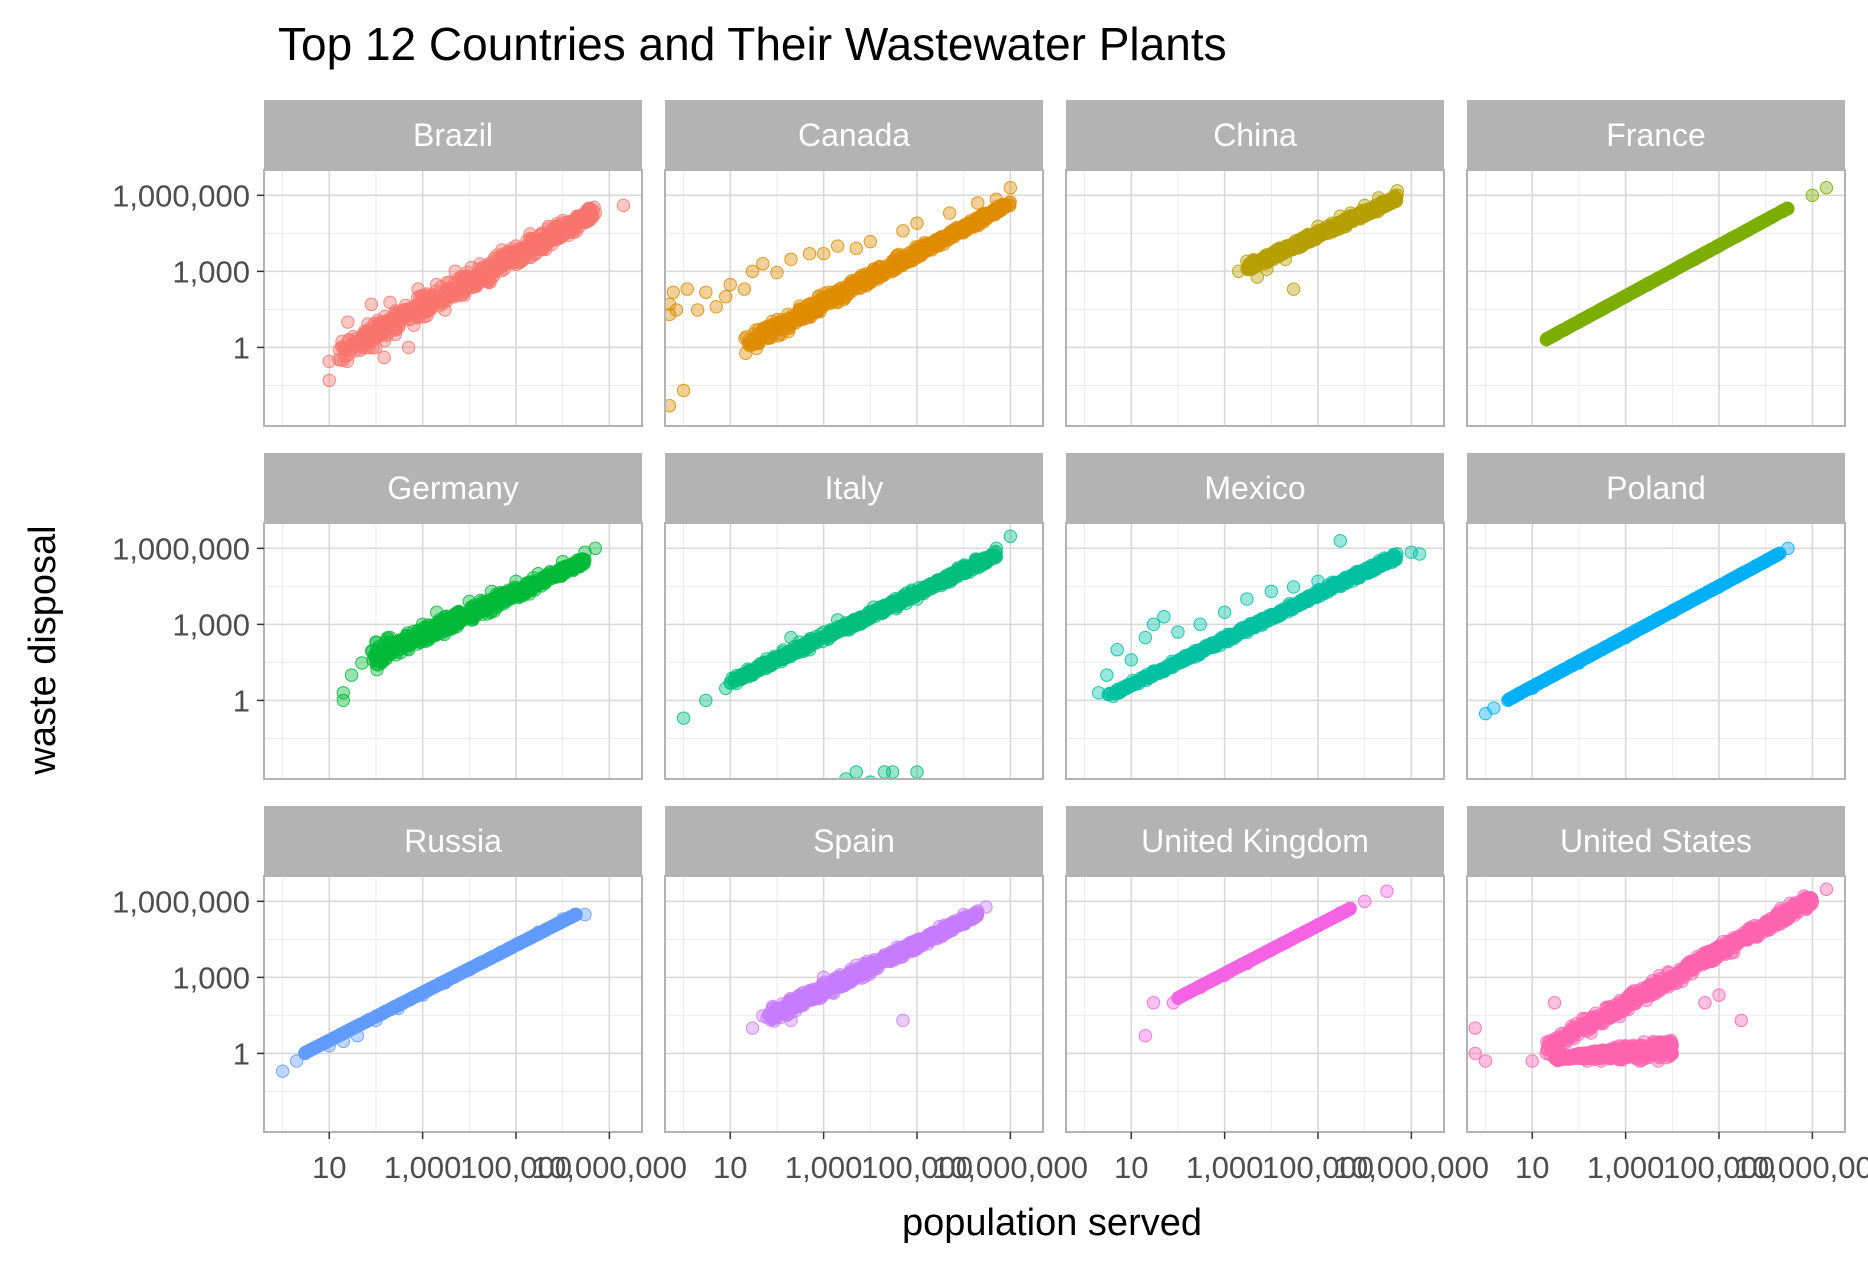  I want to click on facet-panel: France, so click(1656, 263).